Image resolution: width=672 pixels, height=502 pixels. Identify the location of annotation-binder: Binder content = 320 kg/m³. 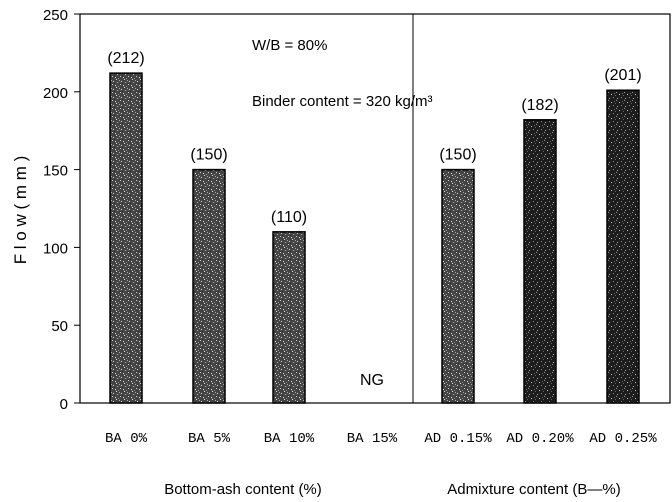
(342, 101).